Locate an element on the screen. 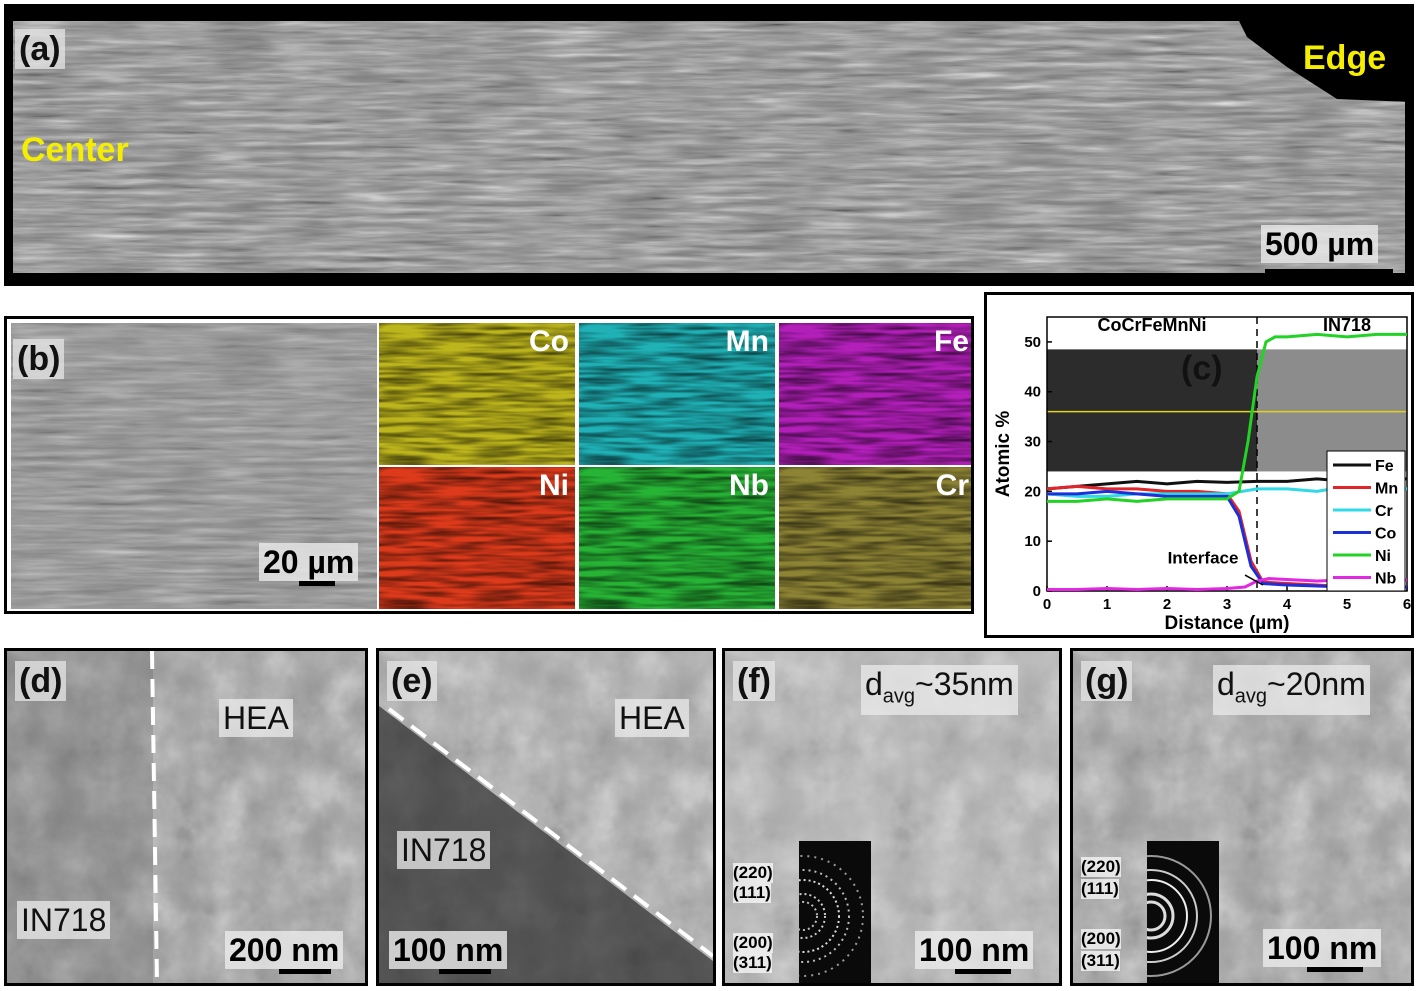 The image size is (1418, 991). series-line-co is located at coordinates (1227, 539).